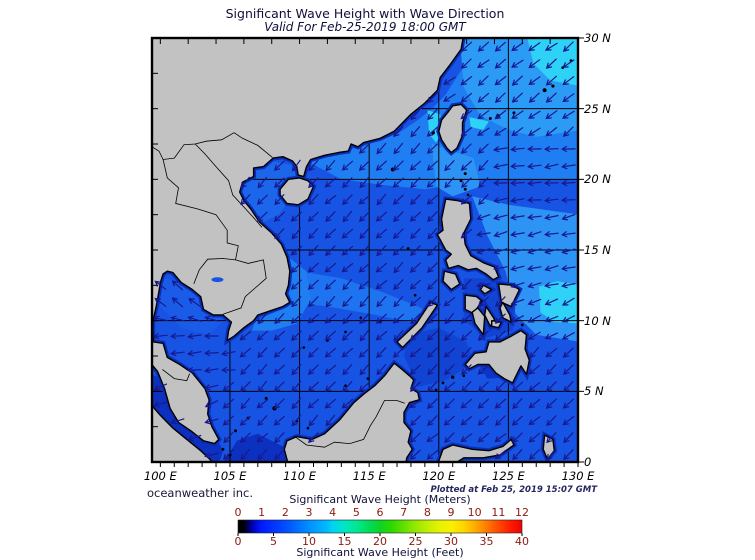  Describe the element at coordinates (451, 512) in the screenshot. I see `legend-meters-tick: 9` at that location.